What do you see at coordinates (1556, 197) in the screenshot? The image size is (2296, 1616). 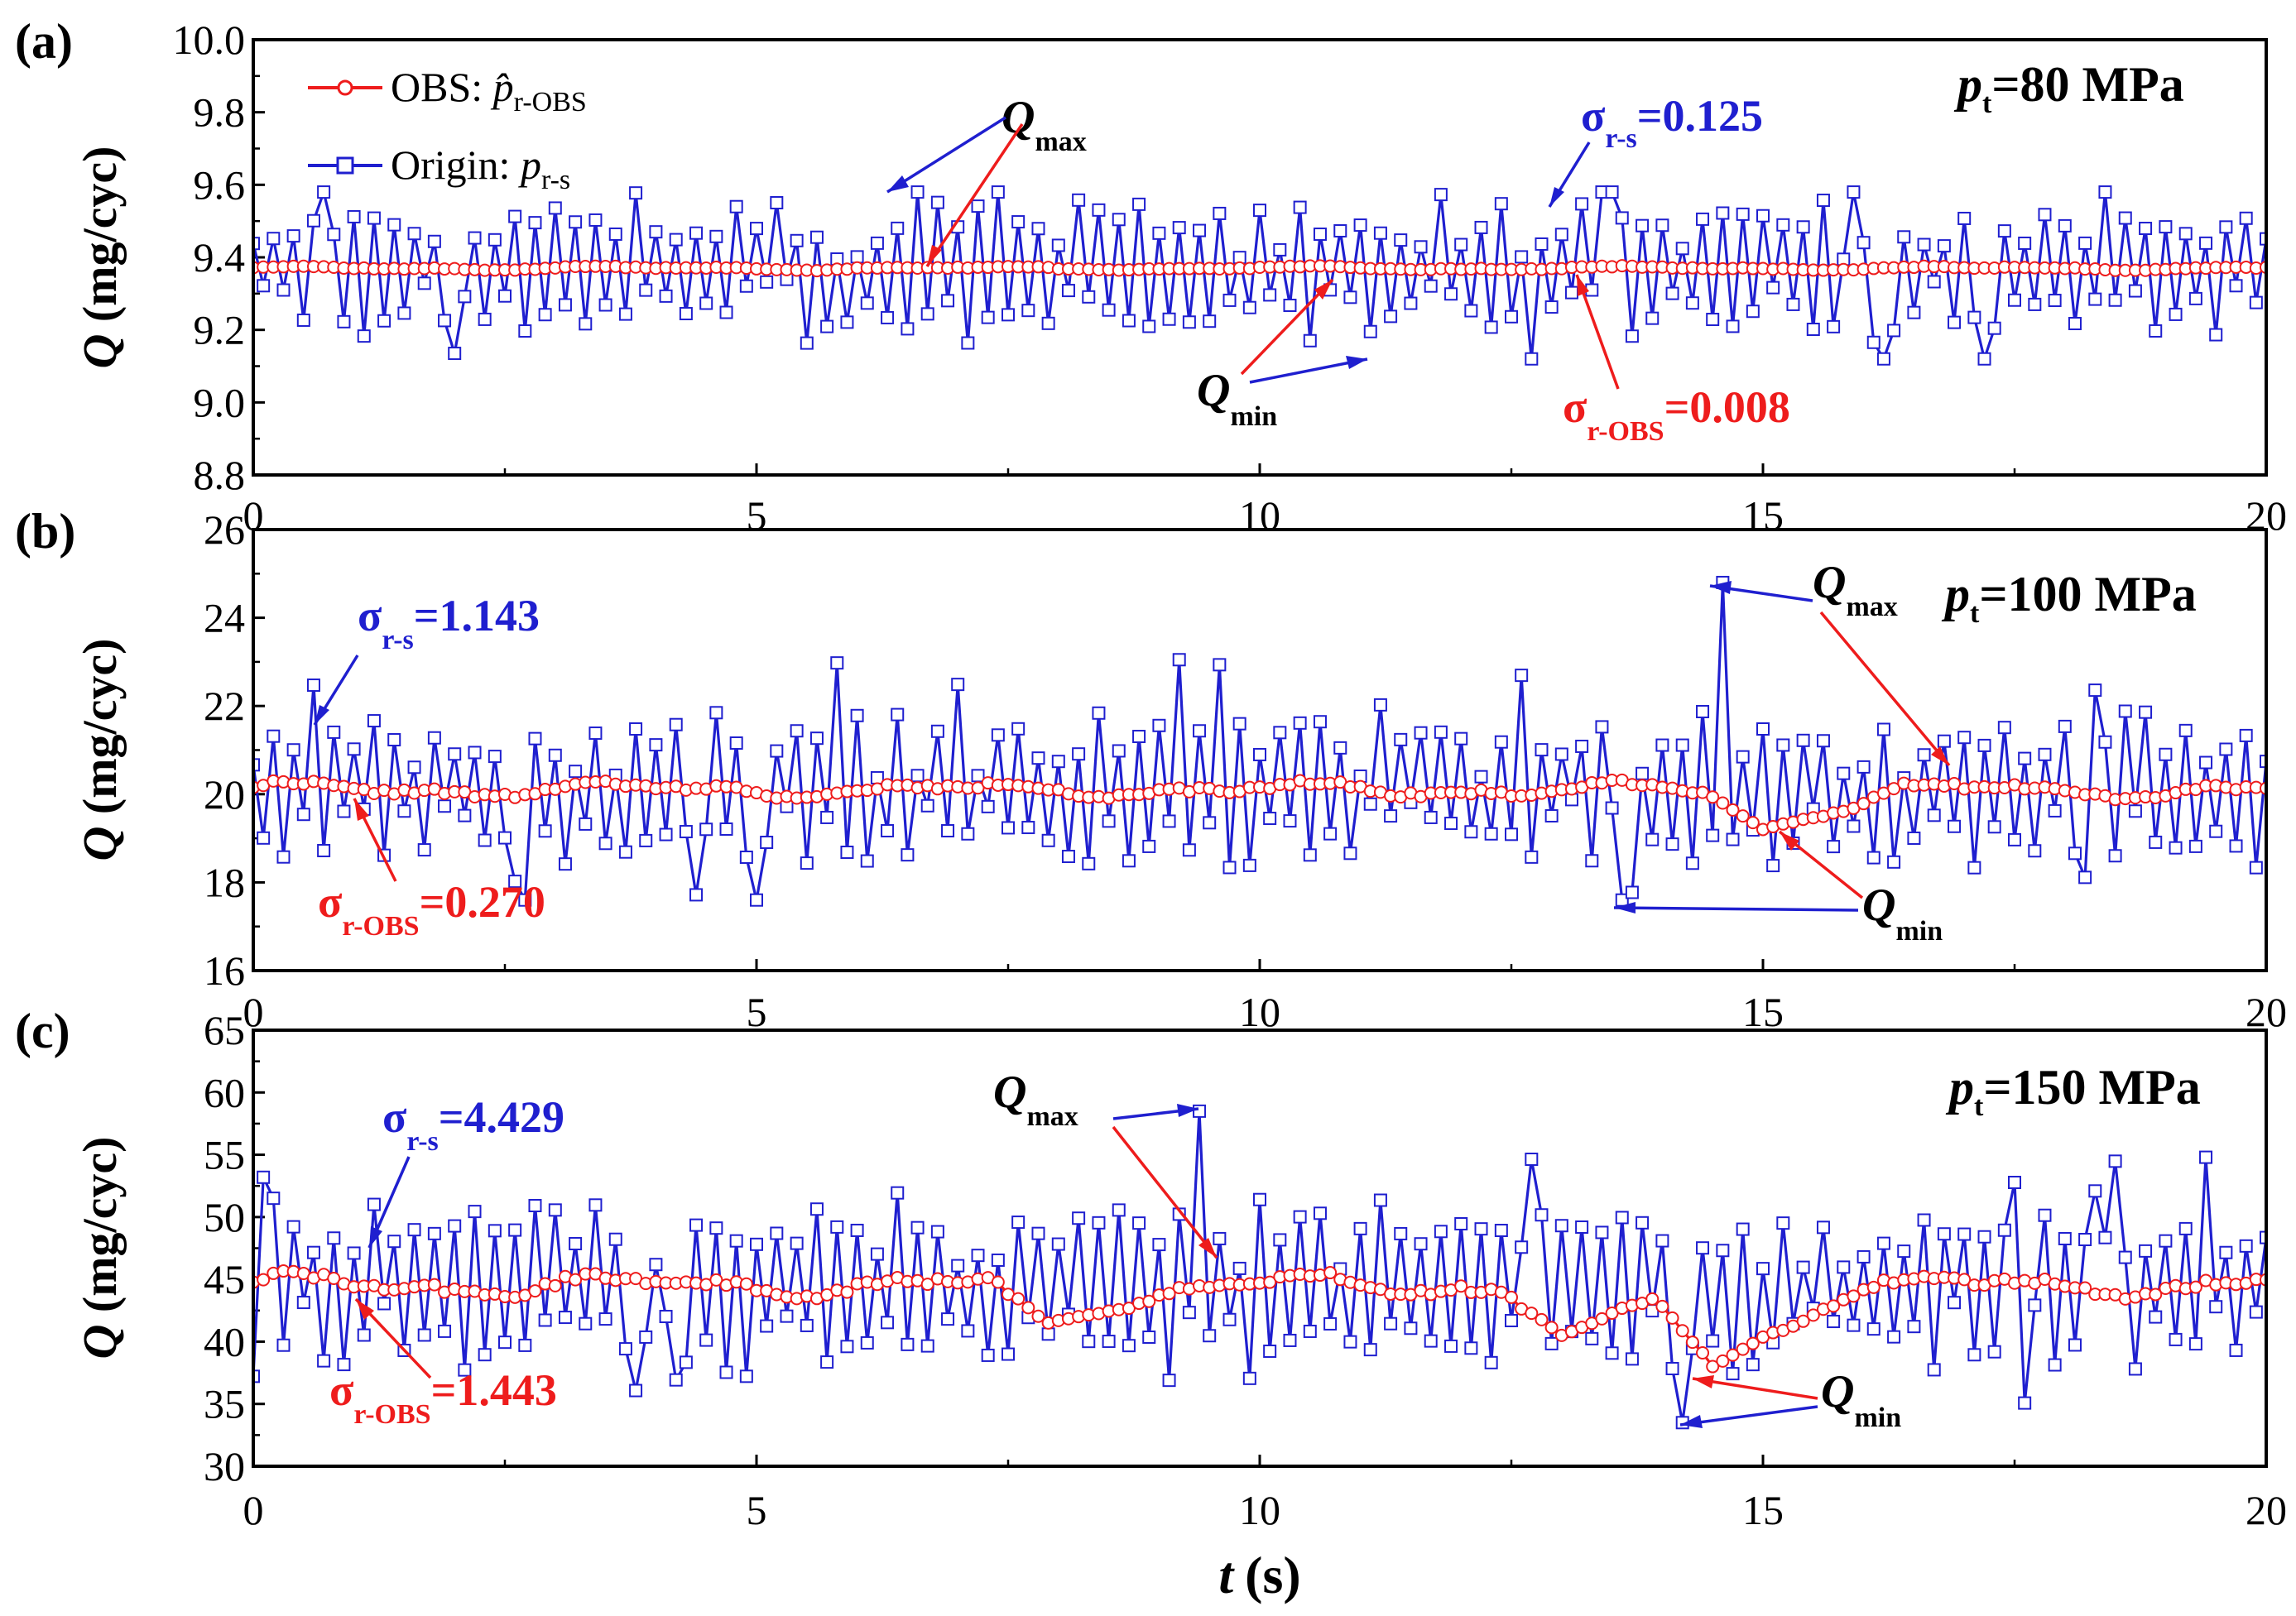 I see `panel-a-sigma-rs-arrowhead` at bounding box center [1556, 197].